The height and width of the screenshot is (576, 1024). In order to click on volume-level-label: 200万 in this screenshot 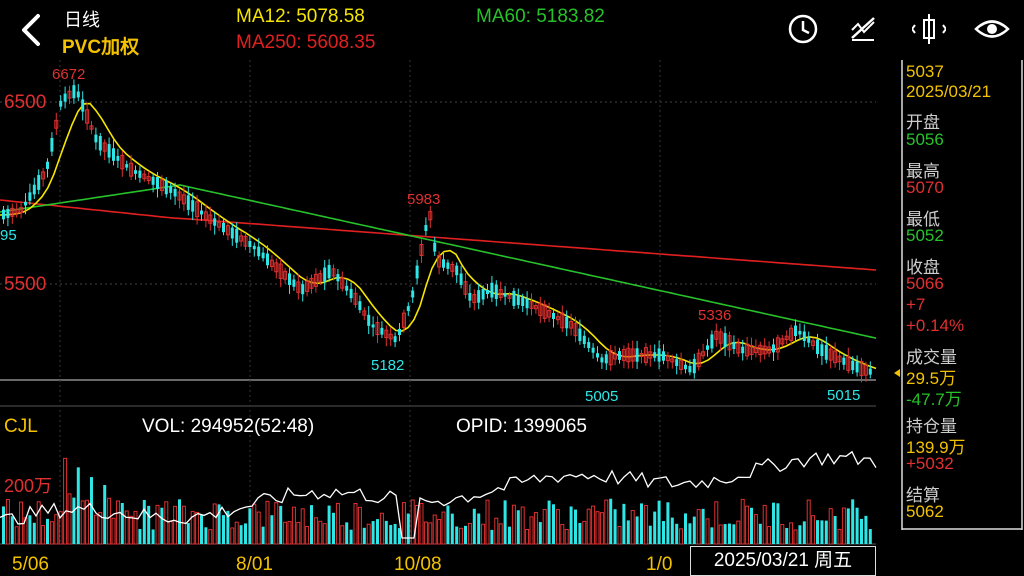, I will do `click(28, 486)`.